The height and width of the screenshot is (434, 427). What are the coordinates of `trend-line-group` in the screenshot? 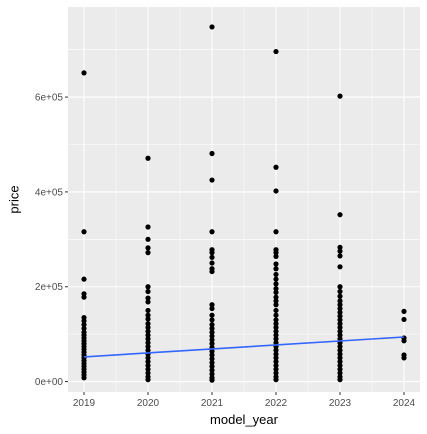 It's located at (244, 347).